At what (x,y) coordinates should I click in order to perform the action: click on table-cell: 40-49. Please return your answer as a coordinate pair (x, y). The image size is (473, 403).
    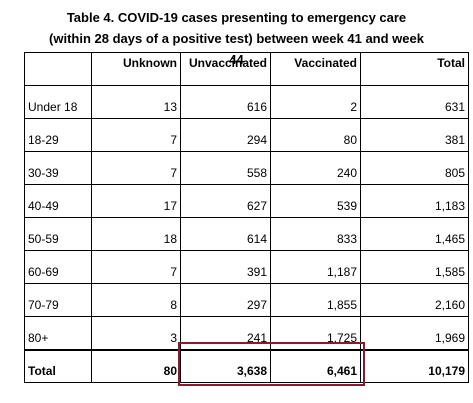
    Looking at the image, I should click on (58, 201).